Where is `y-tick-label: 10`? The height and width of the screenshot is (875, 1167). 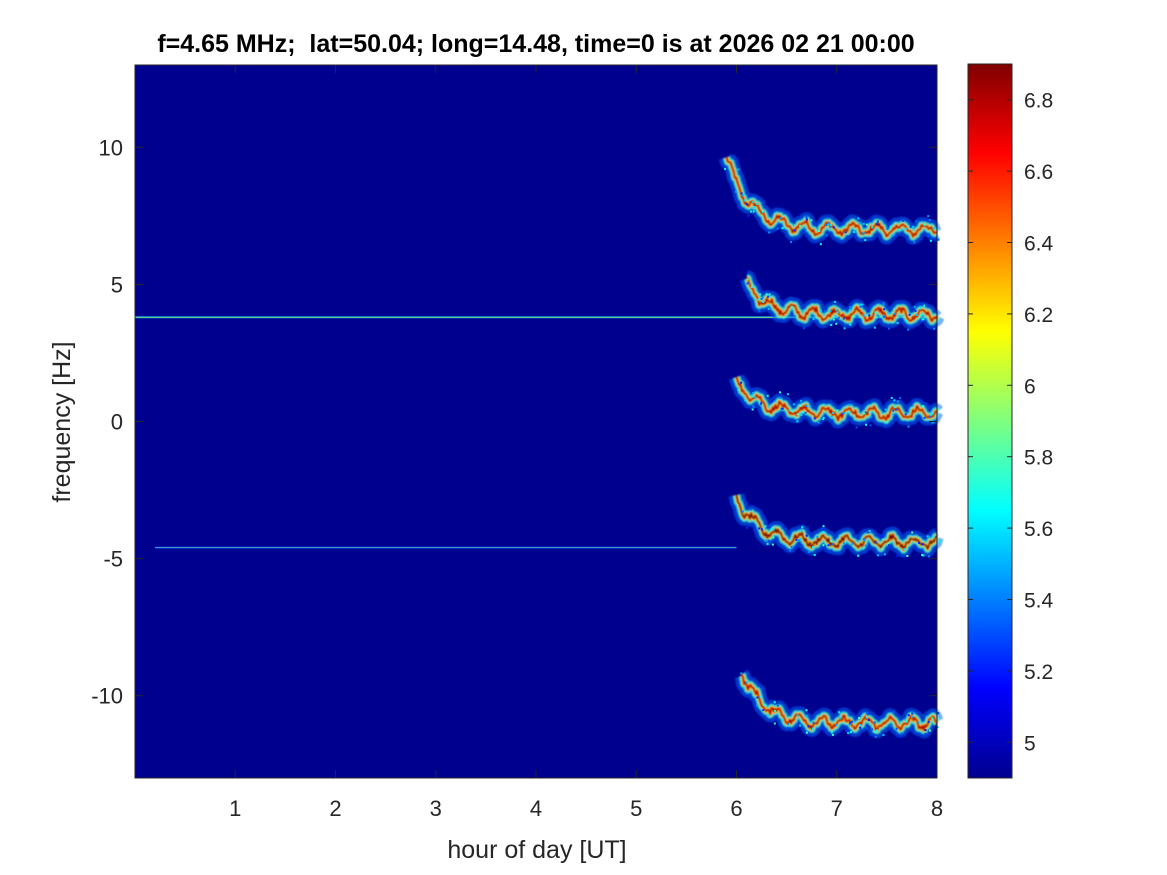
y-tick-label: 10 is located at coordinates (111, 147).